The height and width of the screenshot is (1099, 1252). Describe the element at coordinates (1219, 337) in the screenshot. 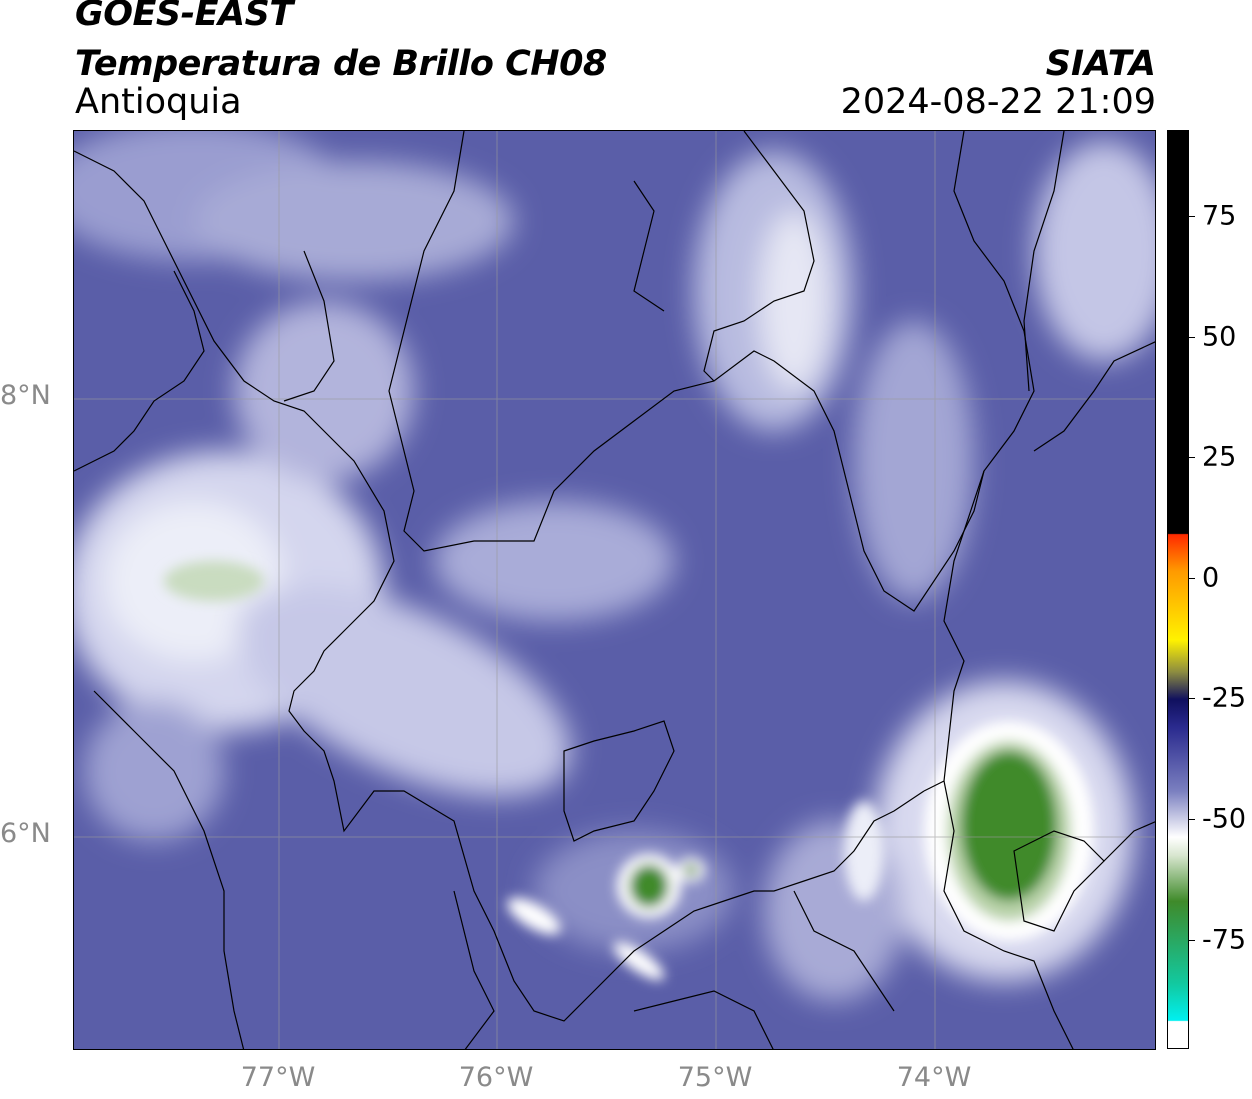

I see `colorbar-label-50: 50` at that location.